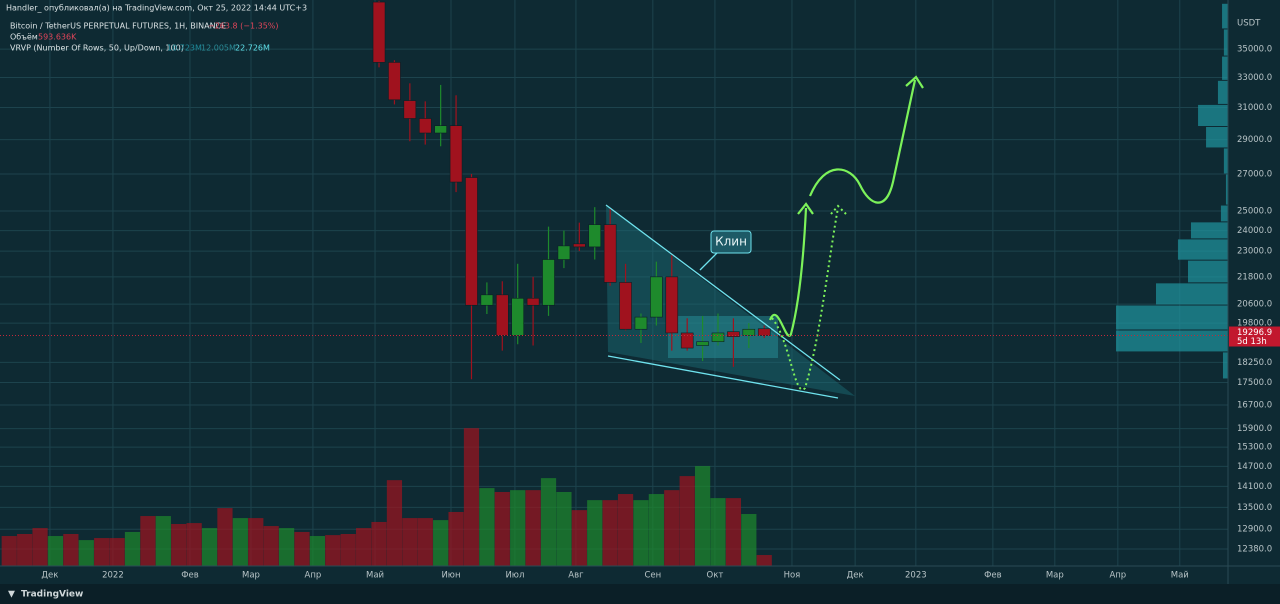 This screenshot has height=604, width=1280. I want to click on y-tick-label: 27000.0, so click(1254, 174).